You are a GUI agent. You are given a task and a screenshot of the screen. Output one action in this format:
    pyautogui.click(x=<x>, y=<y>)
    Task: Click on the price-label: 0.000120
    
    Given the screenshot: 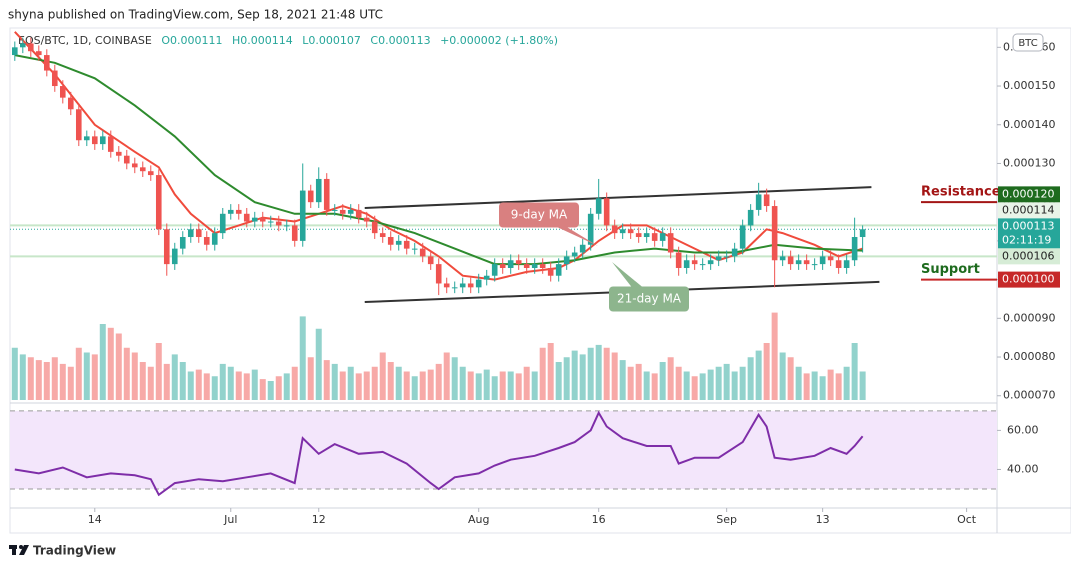 What is the action you would take?
    pyautogui.click(x=1028, y=193)
    